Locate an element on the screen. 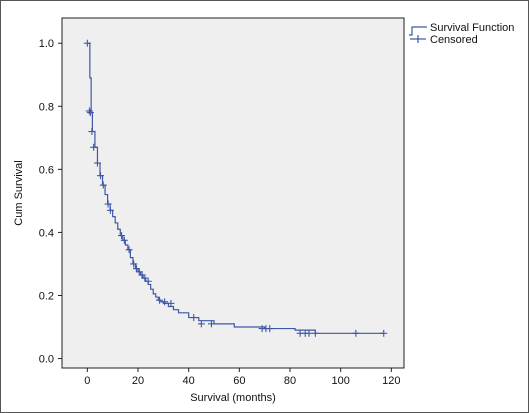 The width and height of the screenshot is (529, 413). y-tick-label: 0.8 is located at coordinates (46, 107).